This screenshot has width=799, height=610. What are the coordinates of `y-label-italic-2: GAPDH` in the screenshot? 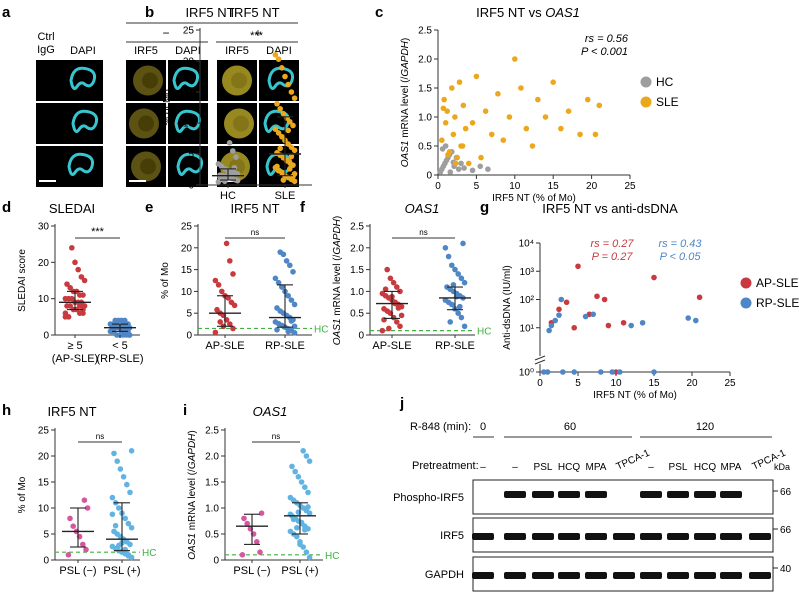 It's located at (337, 236).